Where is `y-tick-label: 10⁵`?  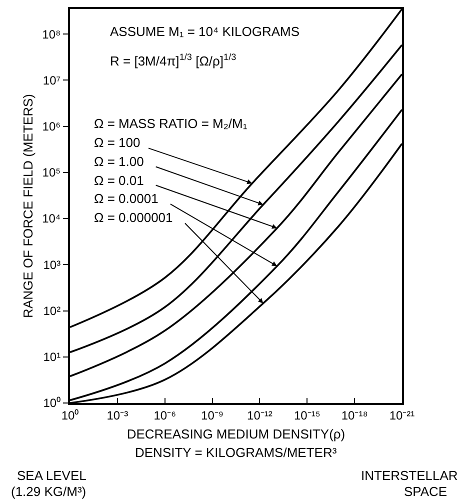 y-tick-label: 10⁵ is located at coordinates (51, 173).